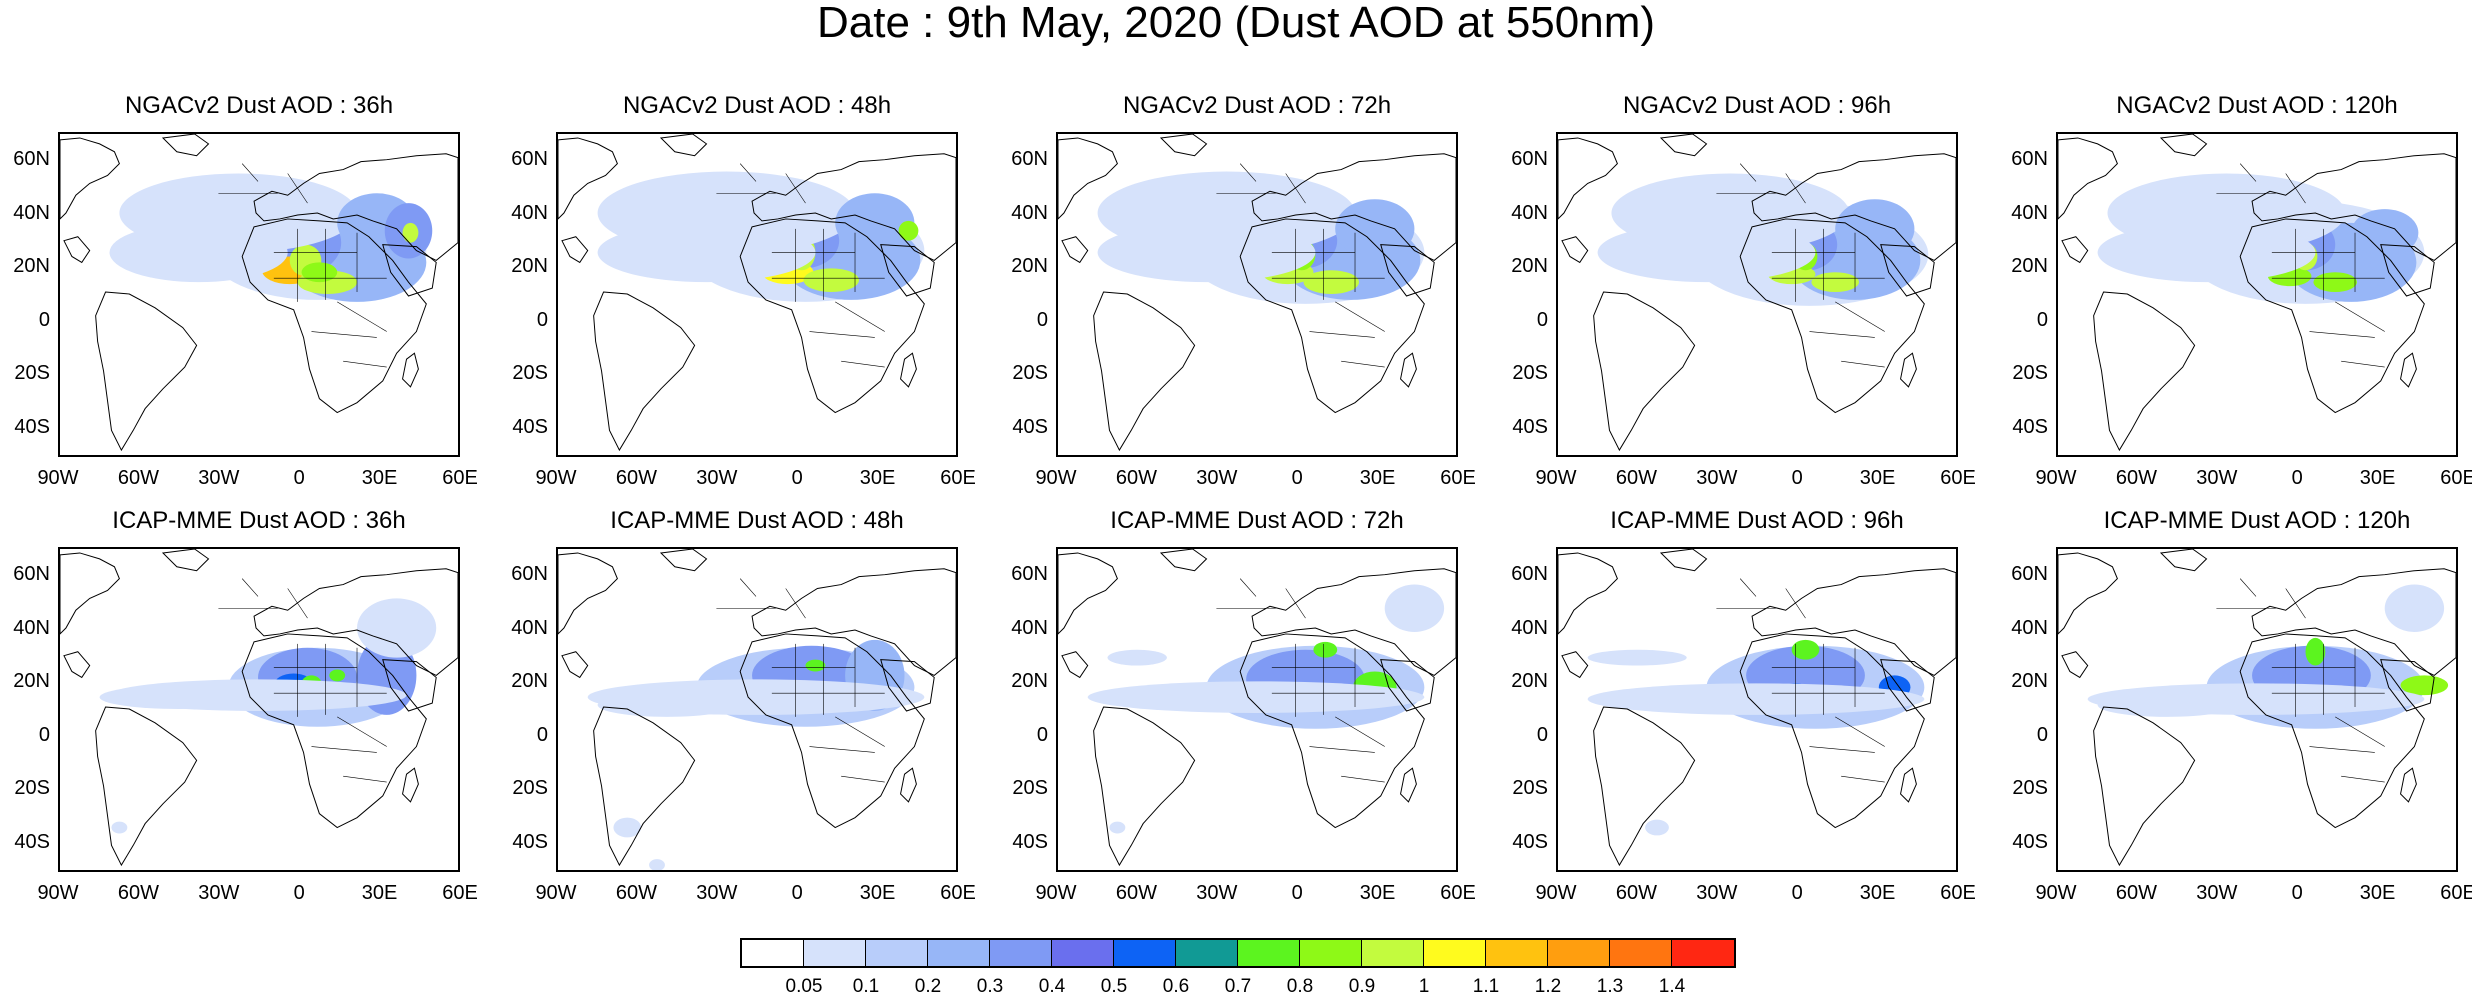 The image size is (2472, 998). Describe the element at coordinates (32, 841) in the screenshot. I see `lat-tick-label: 40S` at that location.